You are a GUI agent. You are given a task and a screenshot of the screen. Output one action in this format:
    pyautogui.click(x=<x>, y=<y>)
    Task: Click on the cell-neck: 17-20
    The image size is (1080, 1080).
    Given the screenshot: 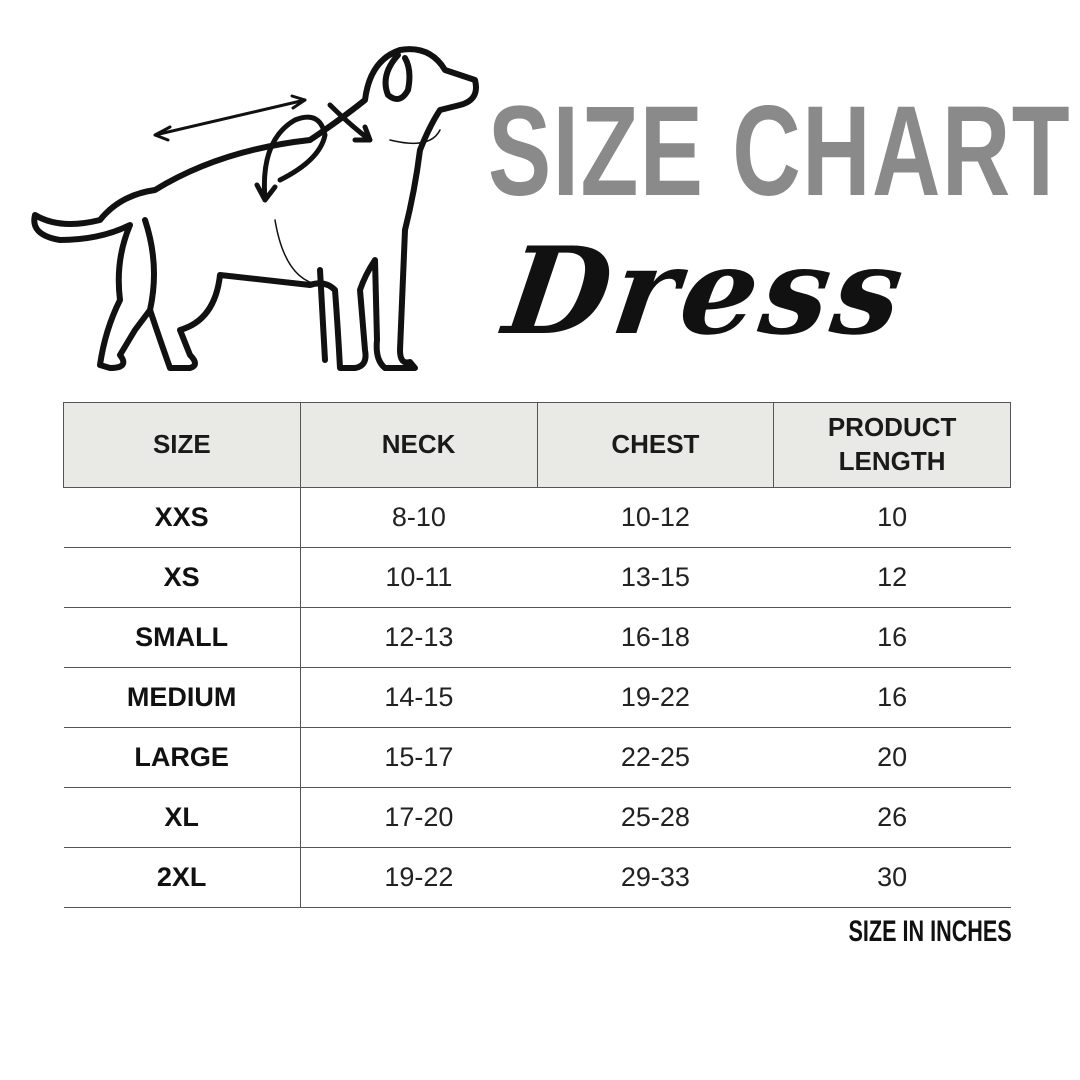 What is the action you would take?
    pyautogui.click(x=418, y=817)
    